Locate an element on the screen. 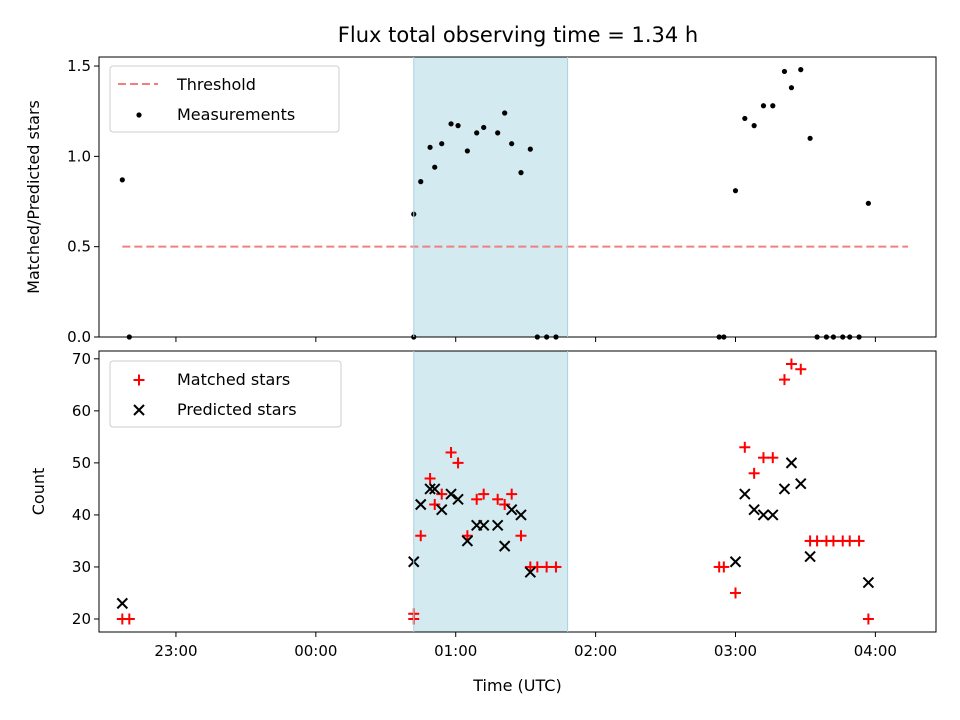 The width and height of the screenshot is (960, 720). legend-matched-swatch is located at coordinates (139, 380).